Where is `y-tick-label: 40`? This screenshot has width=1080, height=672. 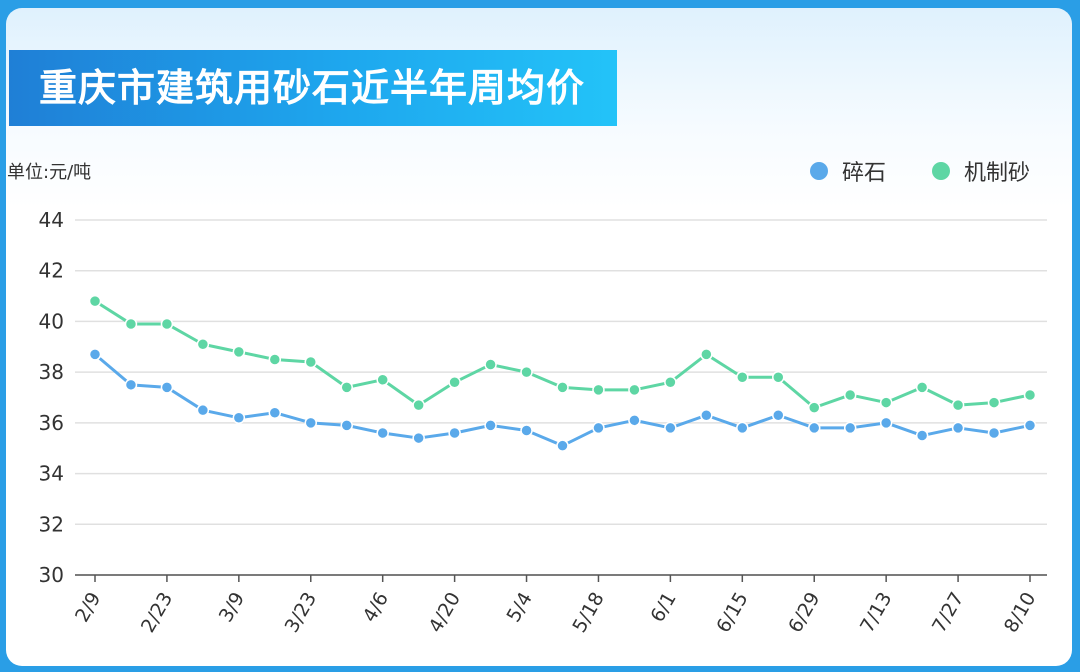 y-tick-label: 40 is located at coordinates (51, 321).